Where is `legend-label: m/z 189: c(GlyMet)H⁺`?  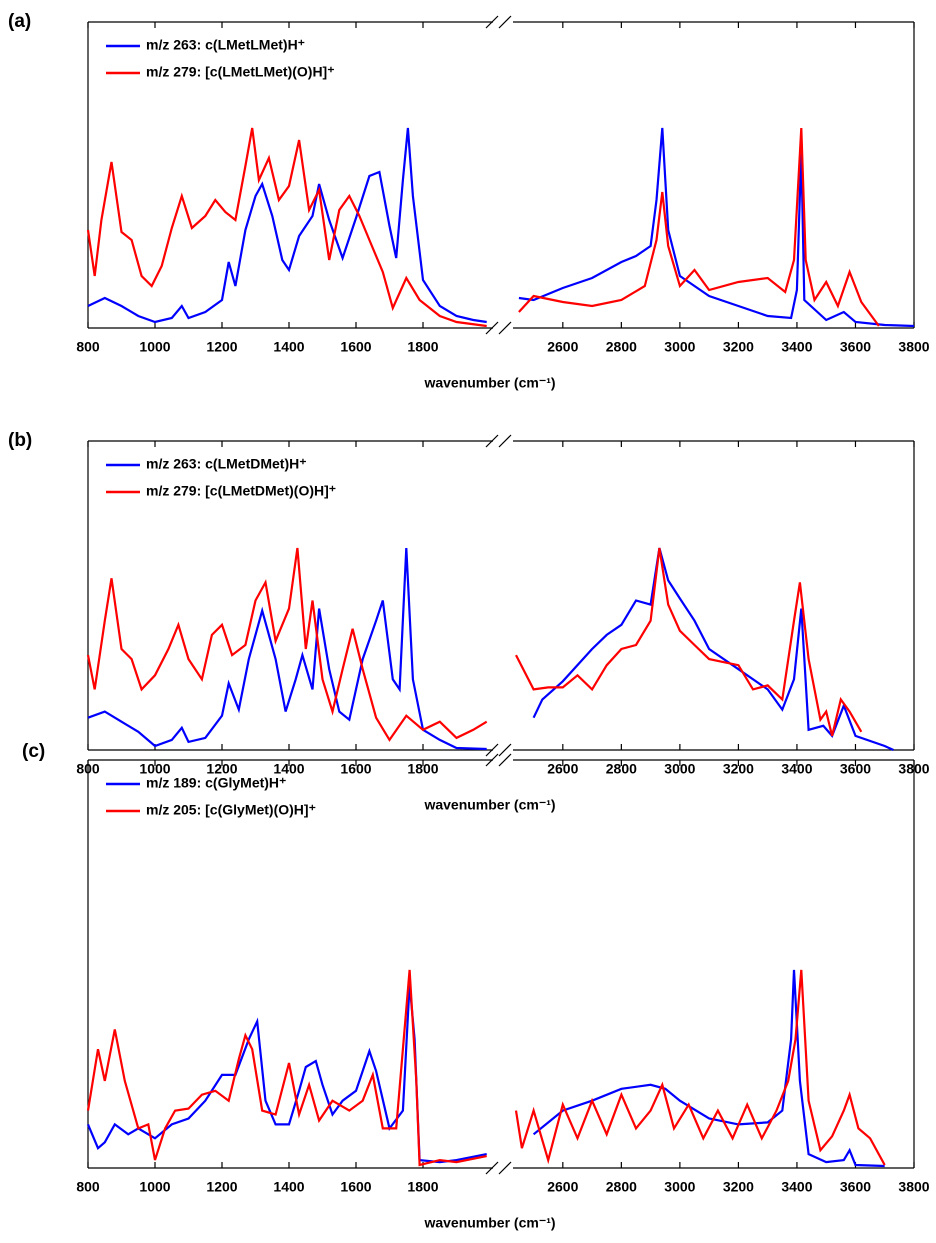
legend-label: m/z 189: c(GlyMet)H⁺ is located at coordinates (216, 783).